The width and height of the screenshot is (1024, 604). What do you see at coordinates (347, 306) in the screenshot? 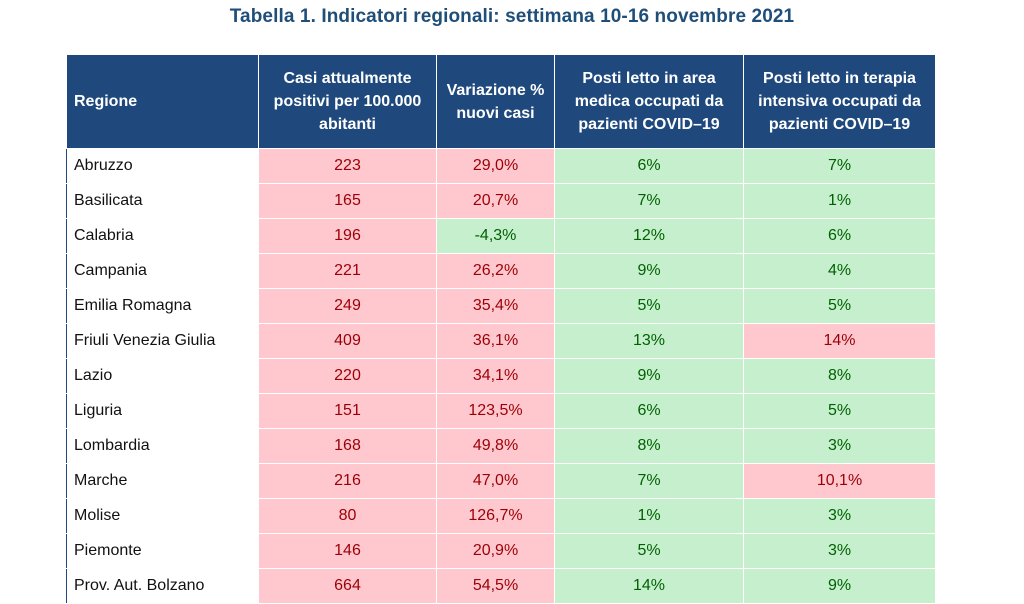
I see `positive-cases-cell: 249` at bounding box center [347, 306].